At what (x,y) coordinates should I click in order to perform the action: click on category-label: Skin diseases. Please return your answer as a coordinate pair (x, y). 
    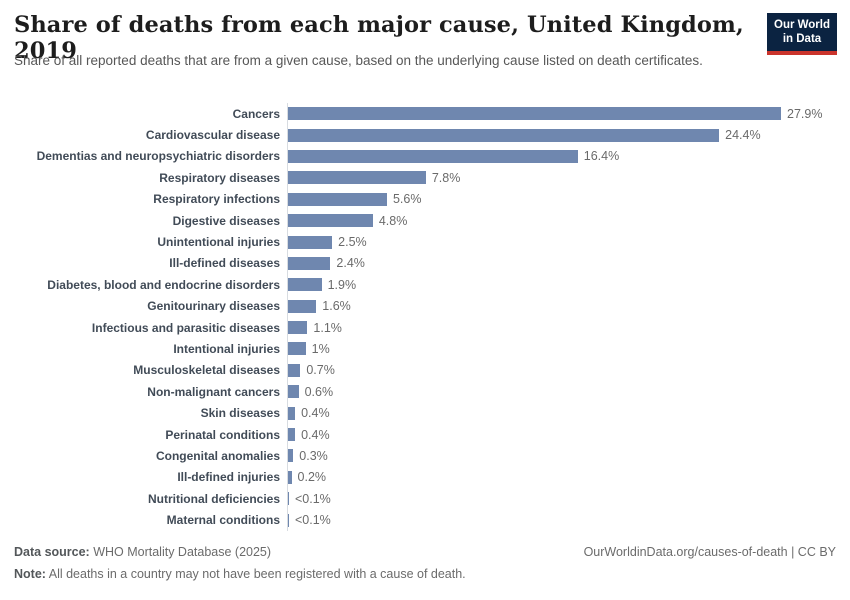
    Looking at the image, I should click on (240, 413).